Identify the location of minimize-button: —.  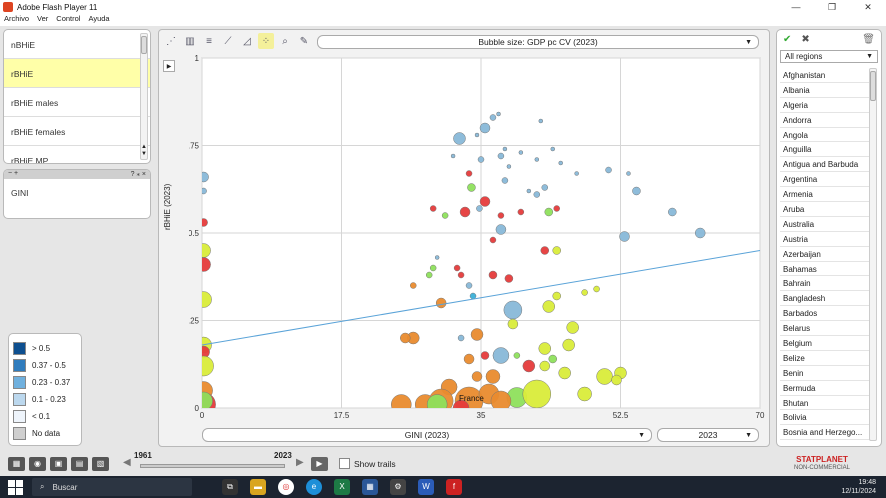
(796, 7).